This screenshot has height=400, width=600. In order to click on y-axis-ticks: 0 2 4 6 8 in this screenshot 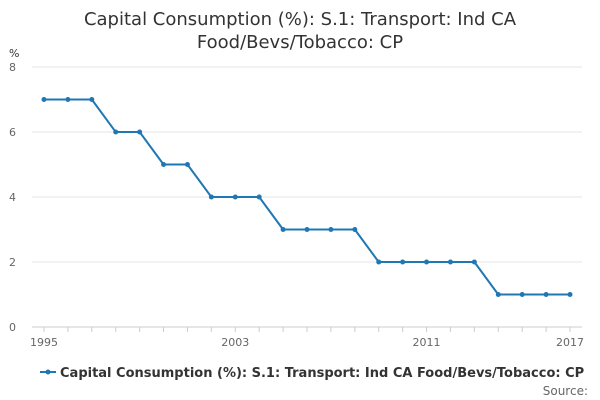, I will do `click(12, 197)`.